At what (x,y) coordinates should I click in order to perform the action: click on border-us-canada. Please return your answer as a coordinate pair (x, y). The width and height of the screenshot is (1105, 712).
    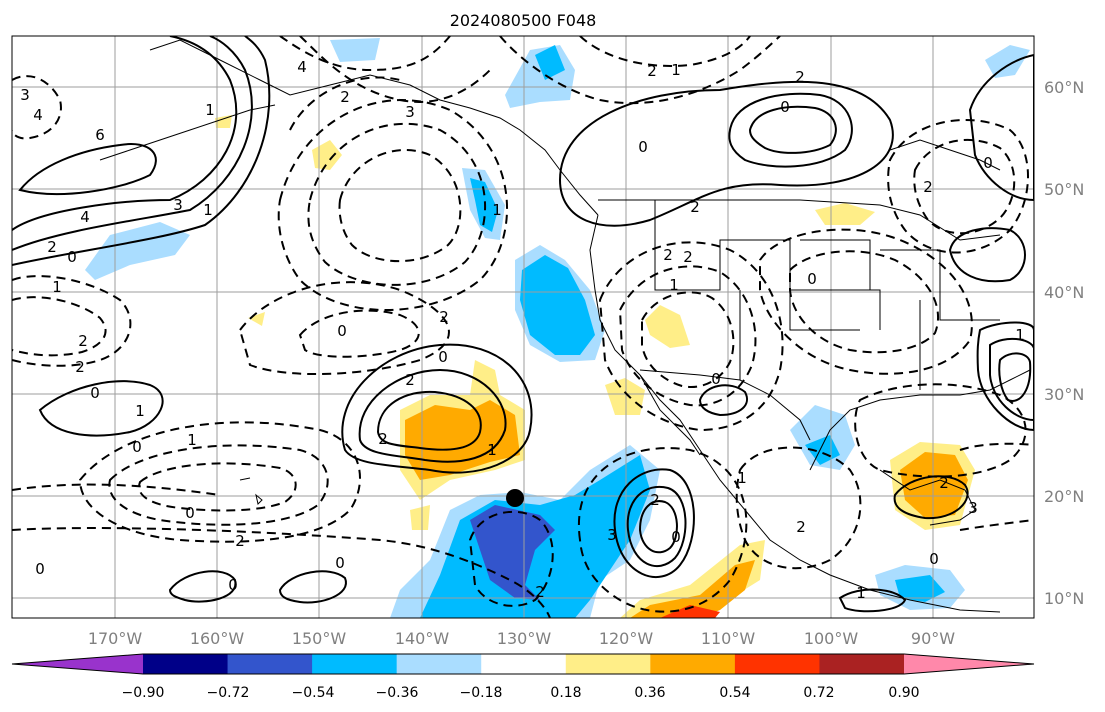
    Looking at the image, I should click on (799, 220).